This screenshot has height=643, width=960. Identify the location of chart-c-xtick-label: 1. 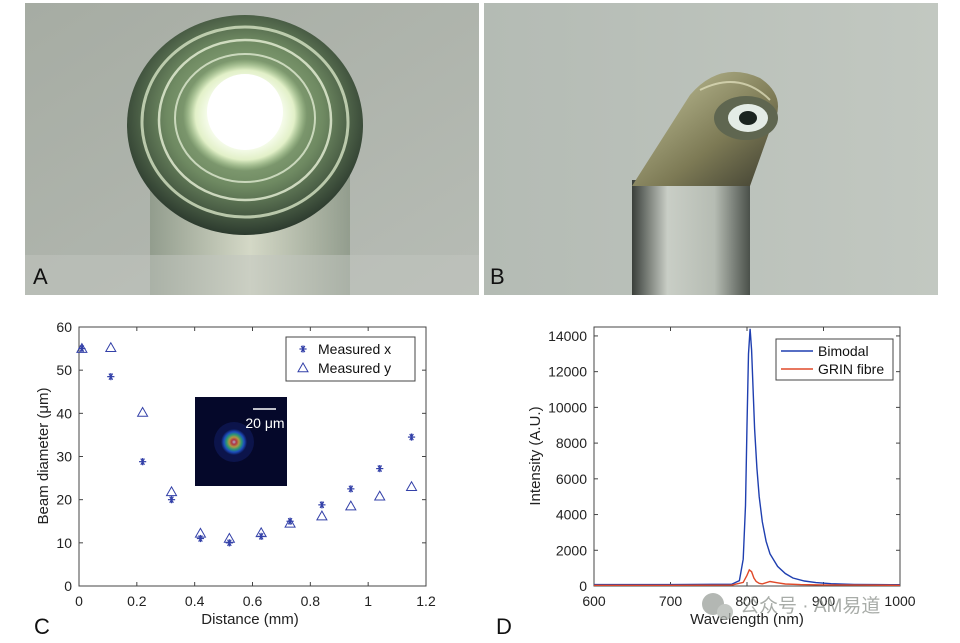
(368, 601).